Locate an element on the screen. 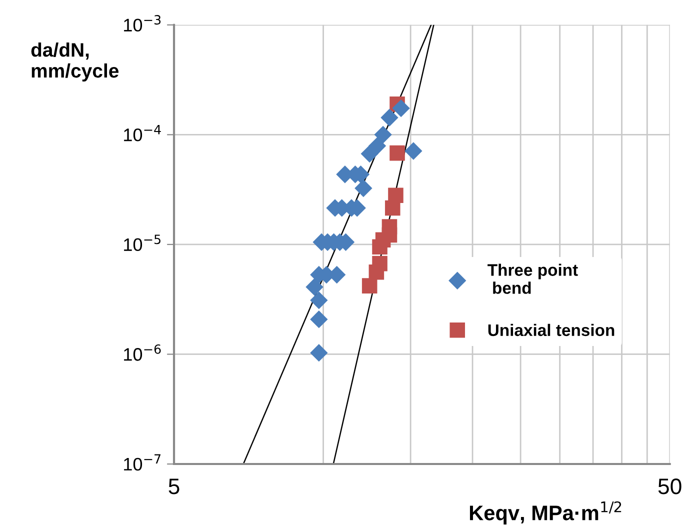 This screenshot has height=530, width=687. y-axis-title: da/dN, mm/cycle is located at coordinates (75, 62).